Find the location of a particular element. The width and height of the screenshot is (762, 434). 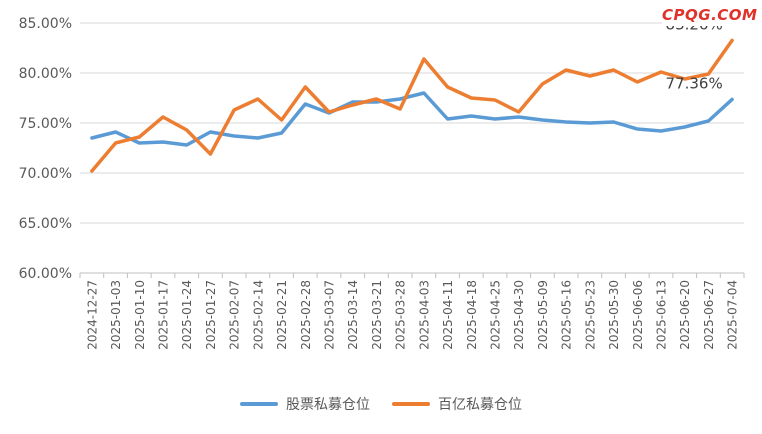

x-tick-label: 2025-04-03 is located at coordinates (424, 315).